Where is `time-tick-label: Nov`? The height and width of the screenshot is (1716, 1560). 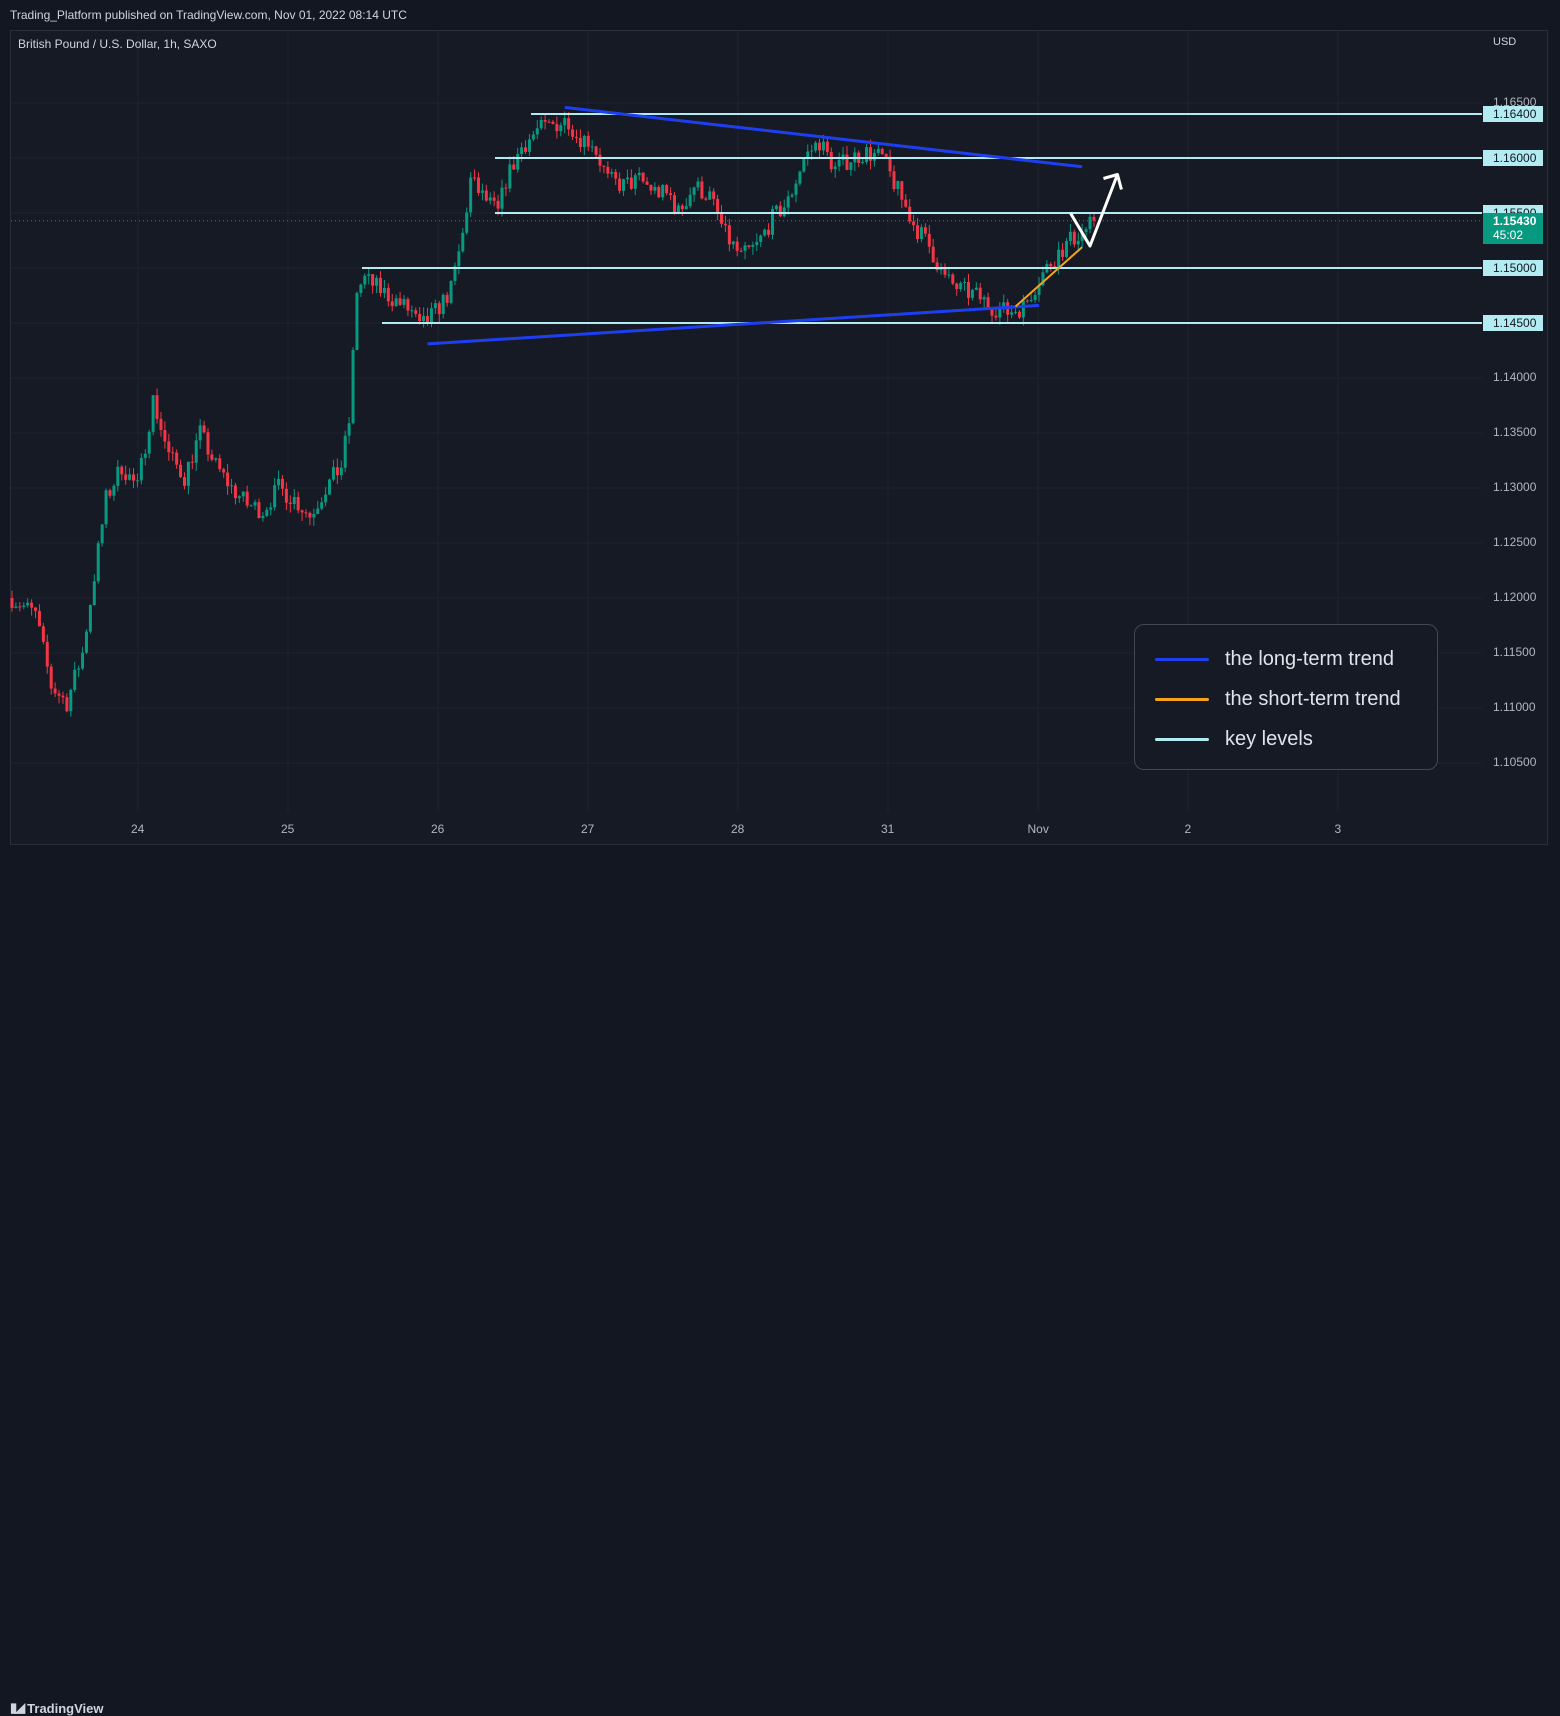 time-tick-label: Nov is located at coordinates (1038, 829).